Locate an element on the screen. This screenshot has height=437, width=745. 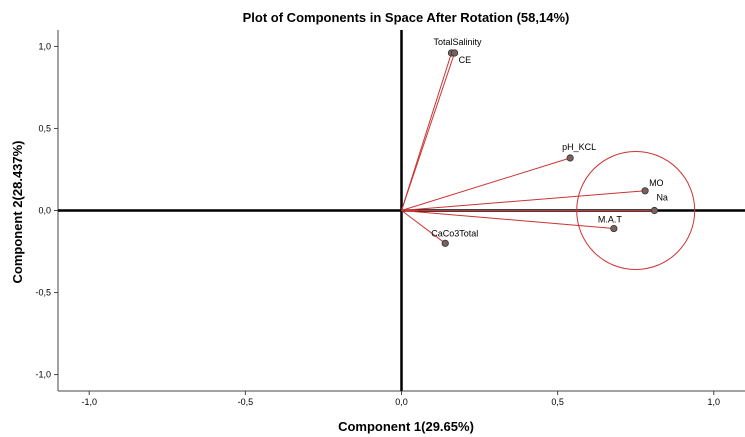
x-tick-label: 1,0 is located at coordinates (714, 402).